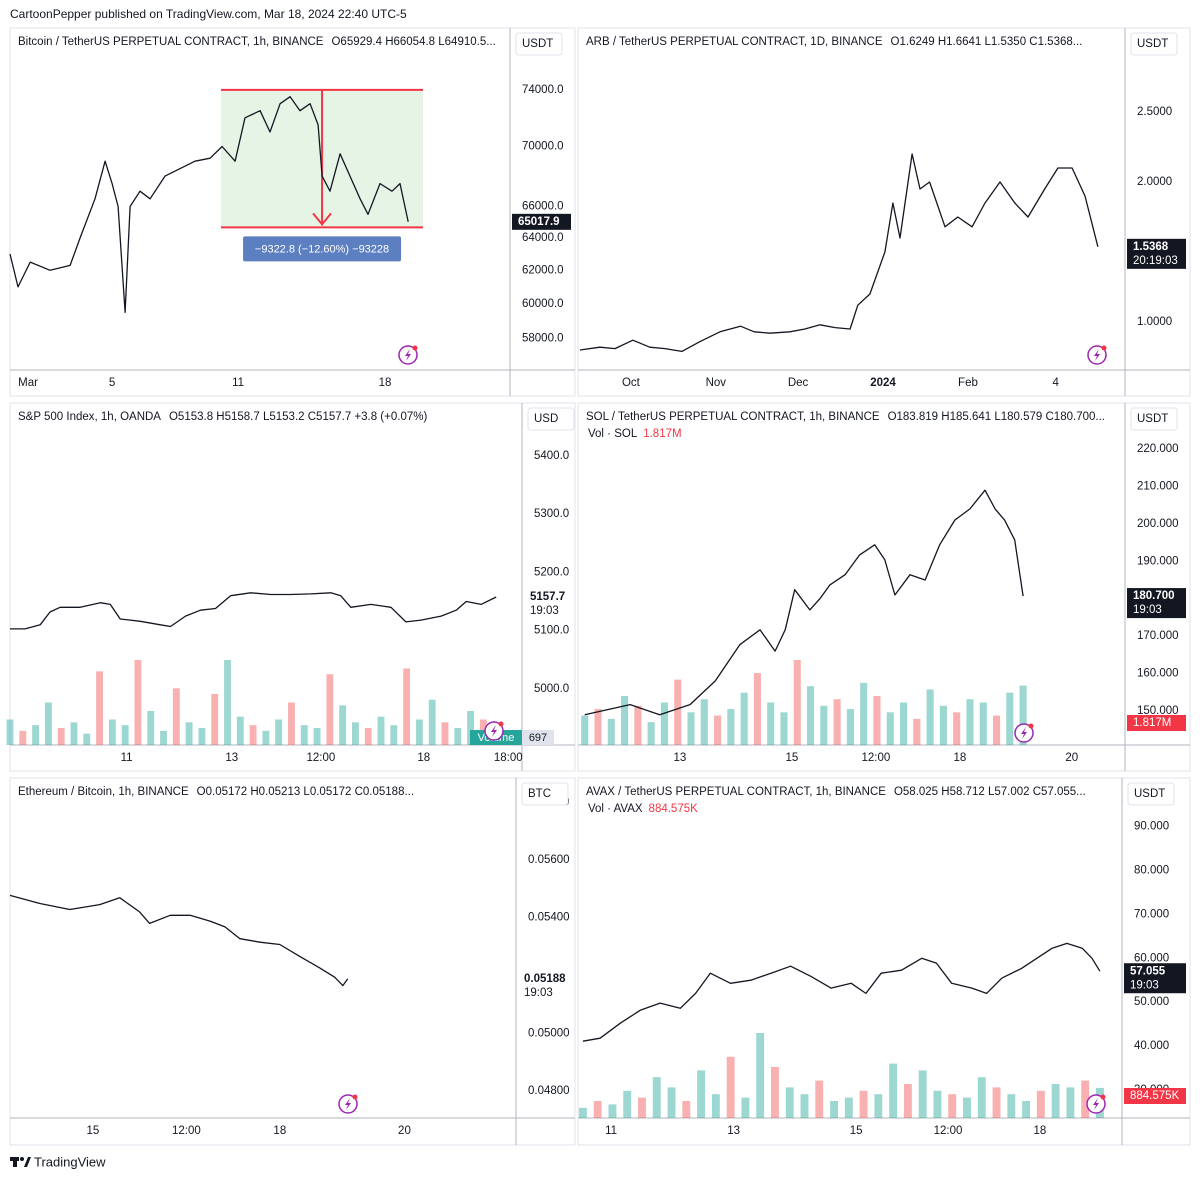 The height and width of the screenshot is (1180, 1200). What do you see at coordinates (547, 597) in the screenshot?
I see `last-price-label: 5157.7` at bounding box center [547, 597].